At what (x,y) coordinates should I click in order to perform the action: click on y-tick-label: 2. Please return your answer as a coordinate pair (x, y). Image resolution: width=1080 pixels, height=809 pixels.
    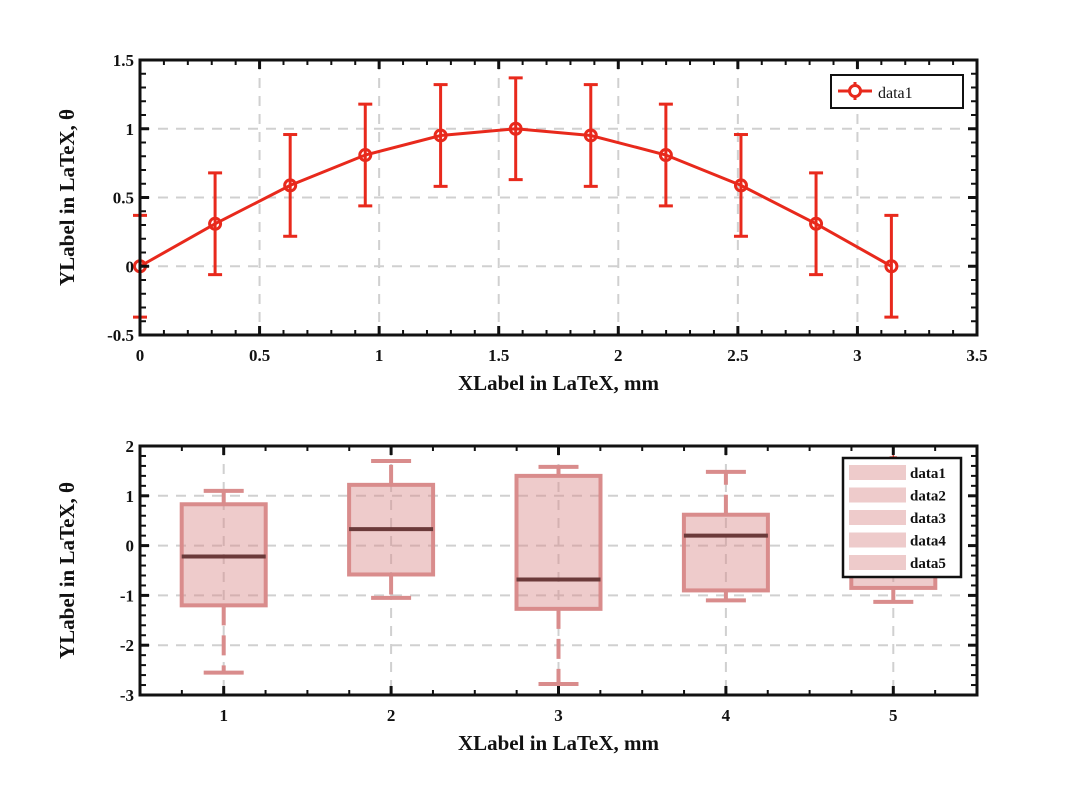
    Looking at the image, I should click on (130, 446).